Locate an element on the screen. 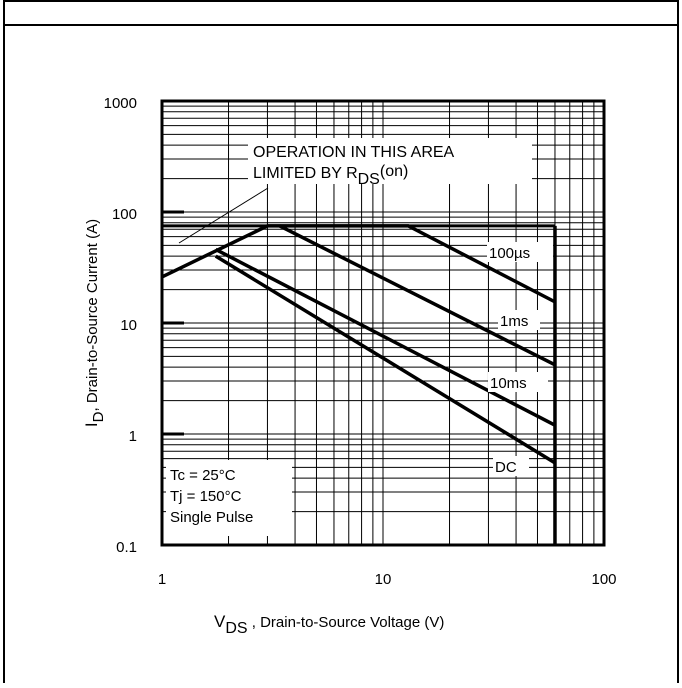 This screenshot has width=682, height=688. annotation-box is located at coordinates (390, 161).